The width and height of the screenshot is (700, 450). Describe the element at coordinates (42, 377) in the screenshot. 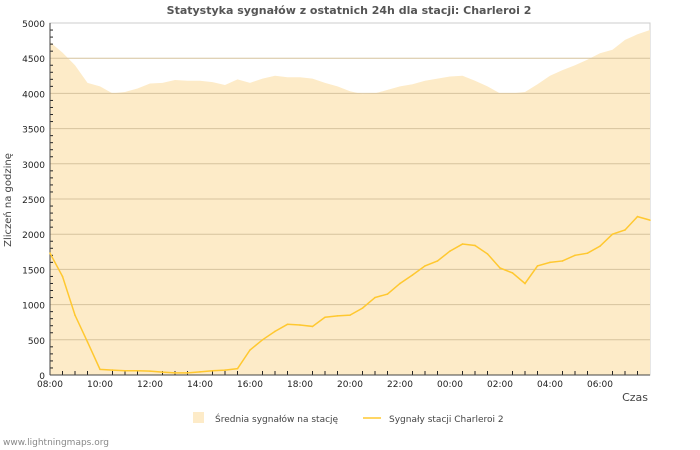

I see `y-tick-label: 0` at that location.